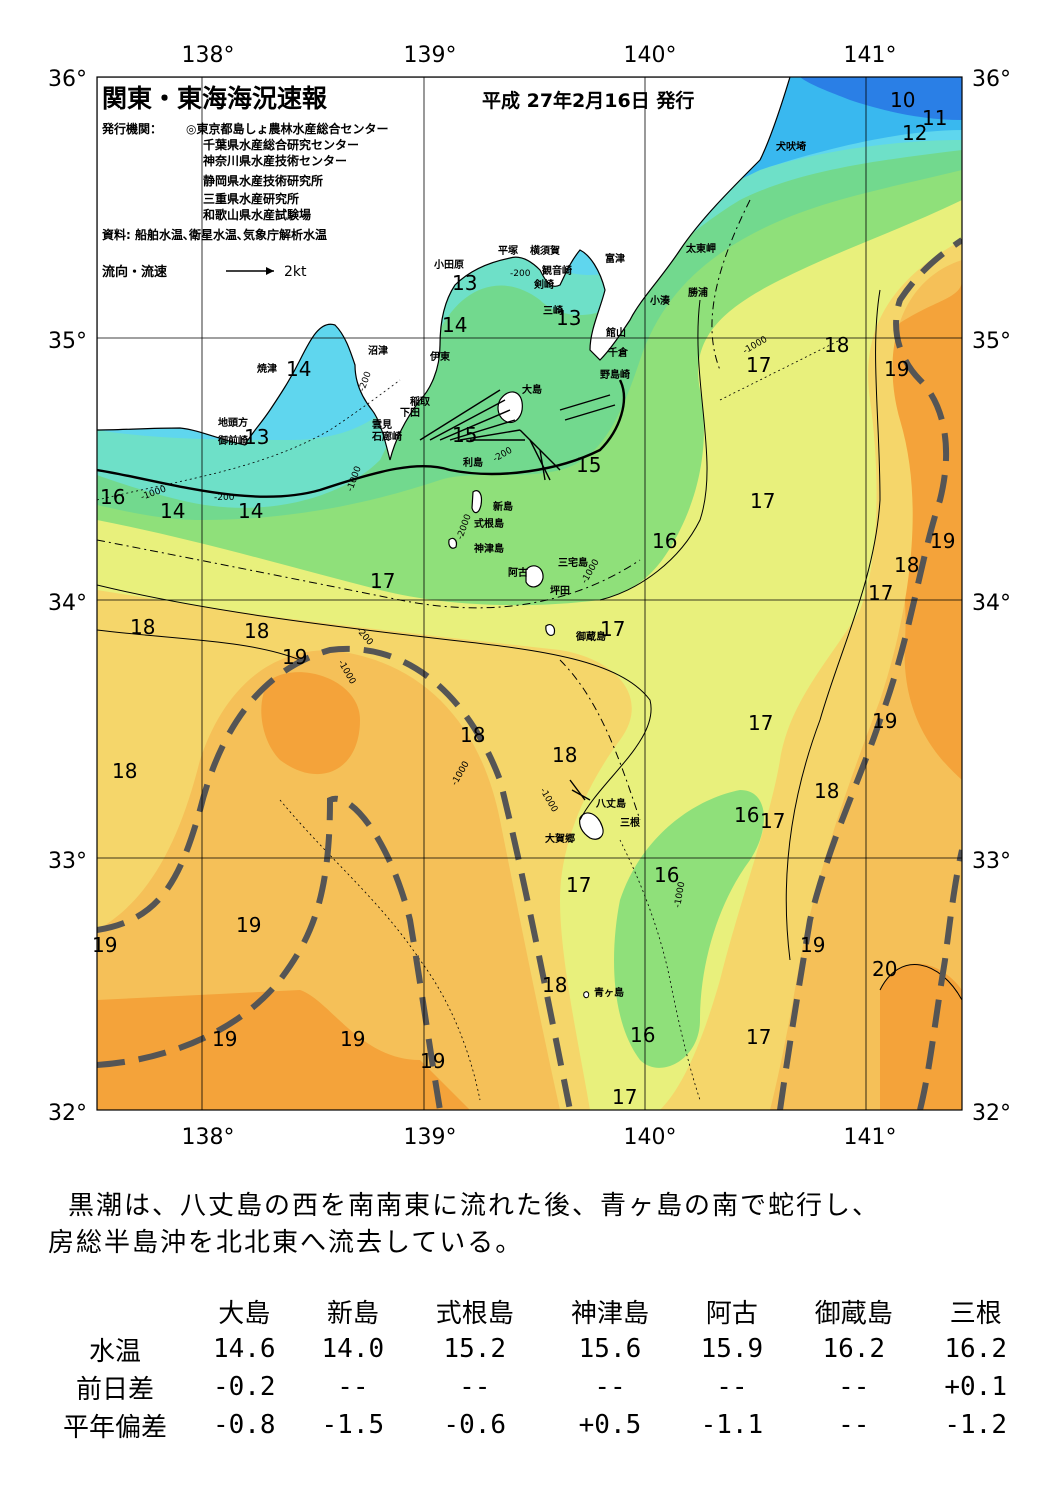 Image resolution: width=1064 pixels, height=1503 pixels. I want to click on summary-line: 黒潮は、八丈島の西を南南東に流れた後、青ヶ島の南で蛇行し、, so click(474, 1206).